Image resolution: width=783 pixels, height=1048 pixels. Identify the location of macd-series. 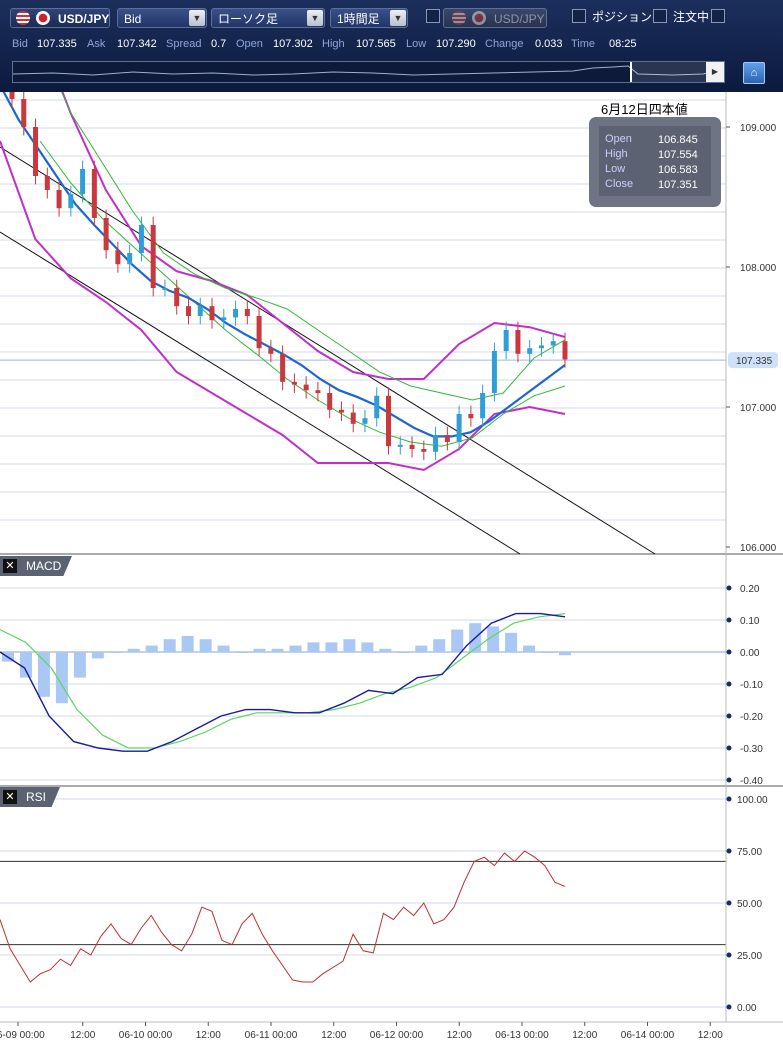
(285, 682).